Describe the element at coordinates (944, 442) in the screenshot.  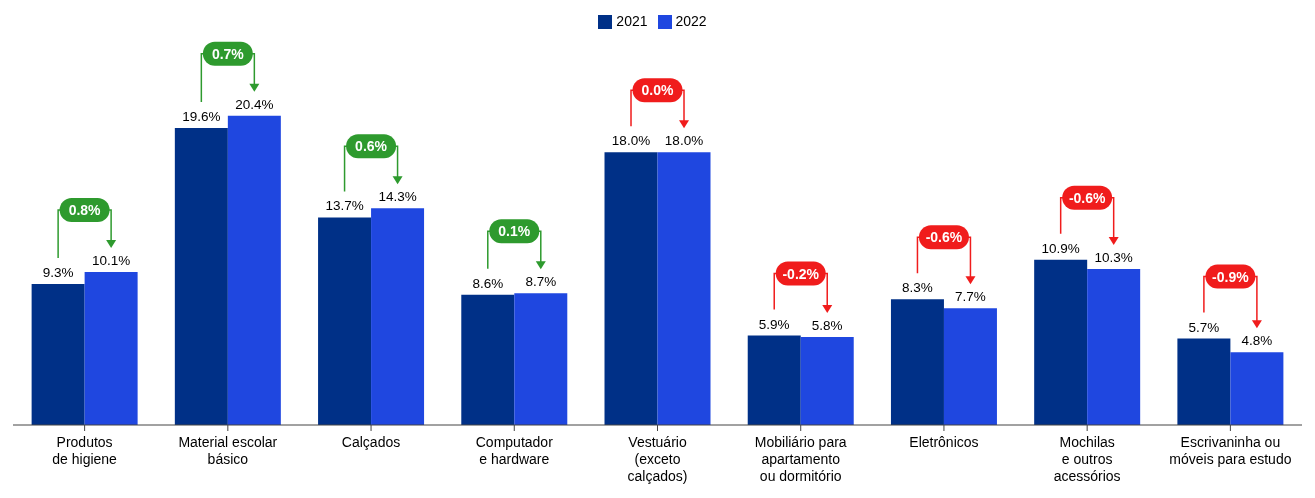
I see `x-tick-label: Eletrônicos` at that location.